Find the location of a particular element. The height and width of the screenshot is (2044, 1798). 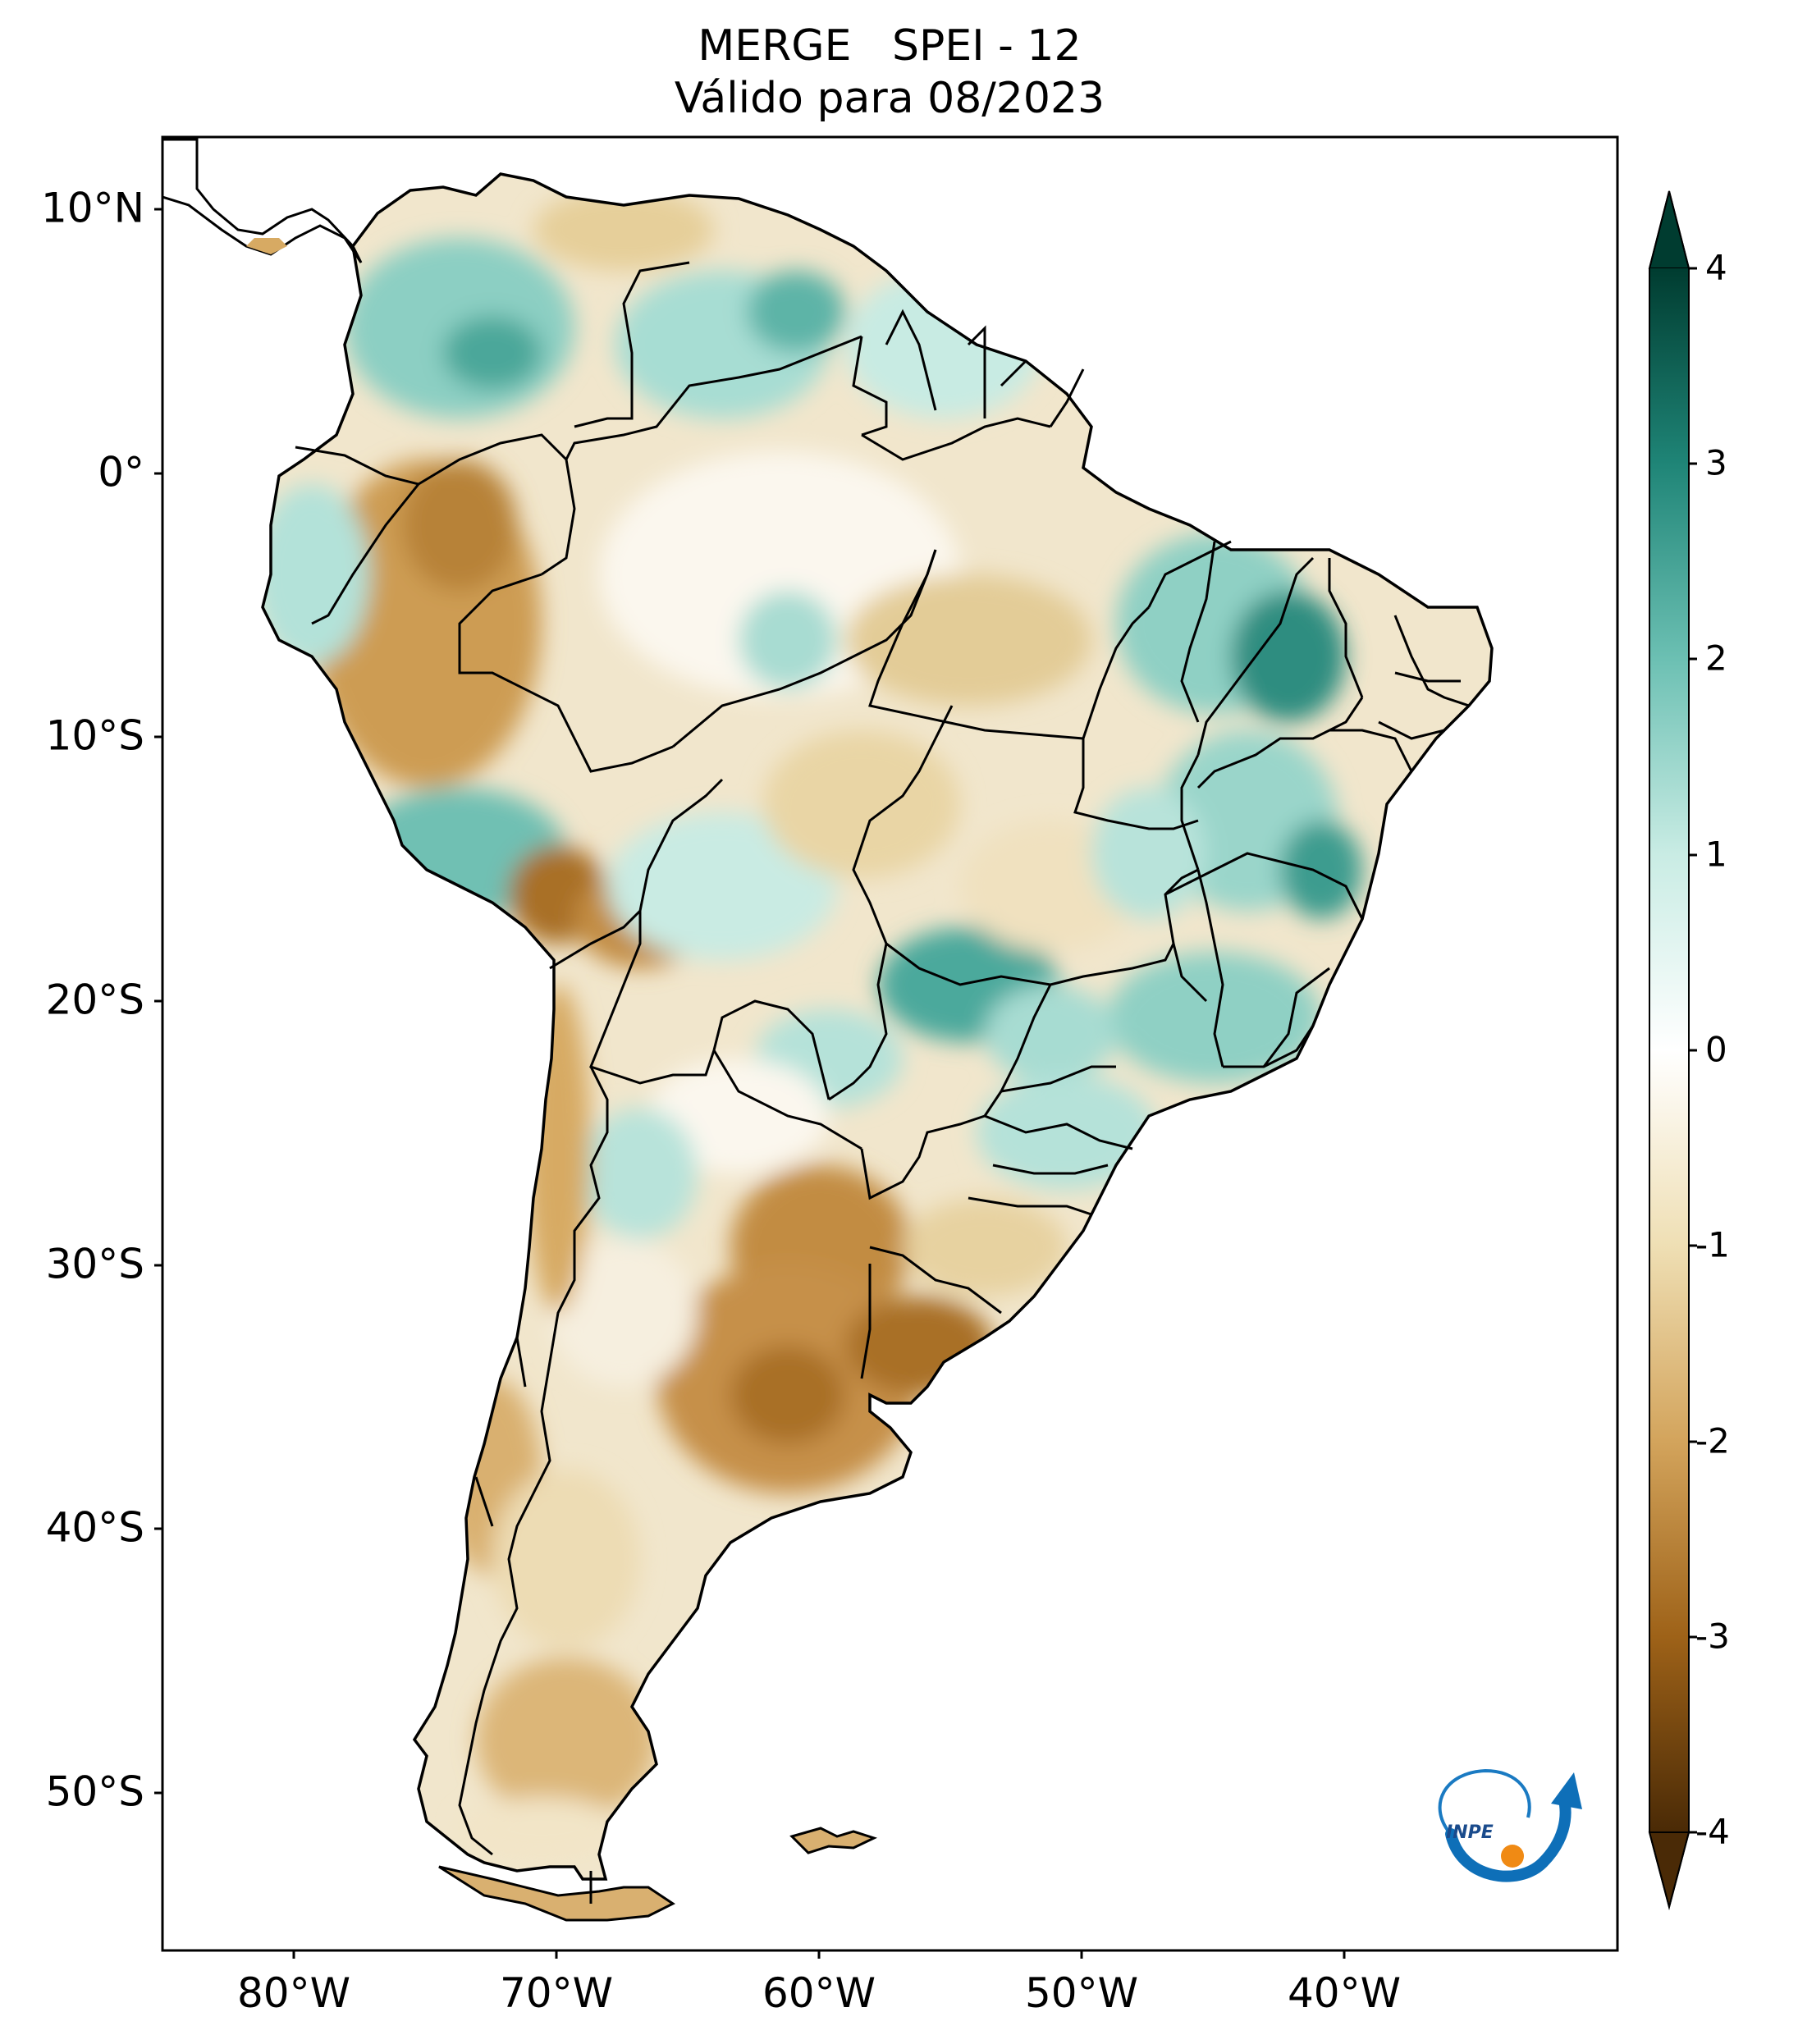

map-title: MERGE SPEI - 12 is located at coordinates (890, 46).